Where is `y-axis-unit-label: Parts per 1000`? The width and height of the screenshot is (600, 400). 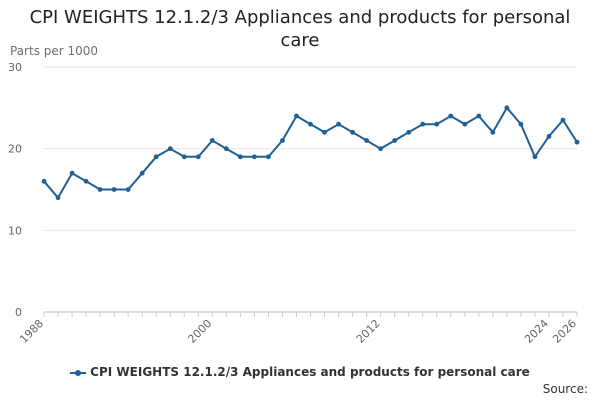
y-axis-unit-label: Parts per 1000 is located at coordinates (54, 51).